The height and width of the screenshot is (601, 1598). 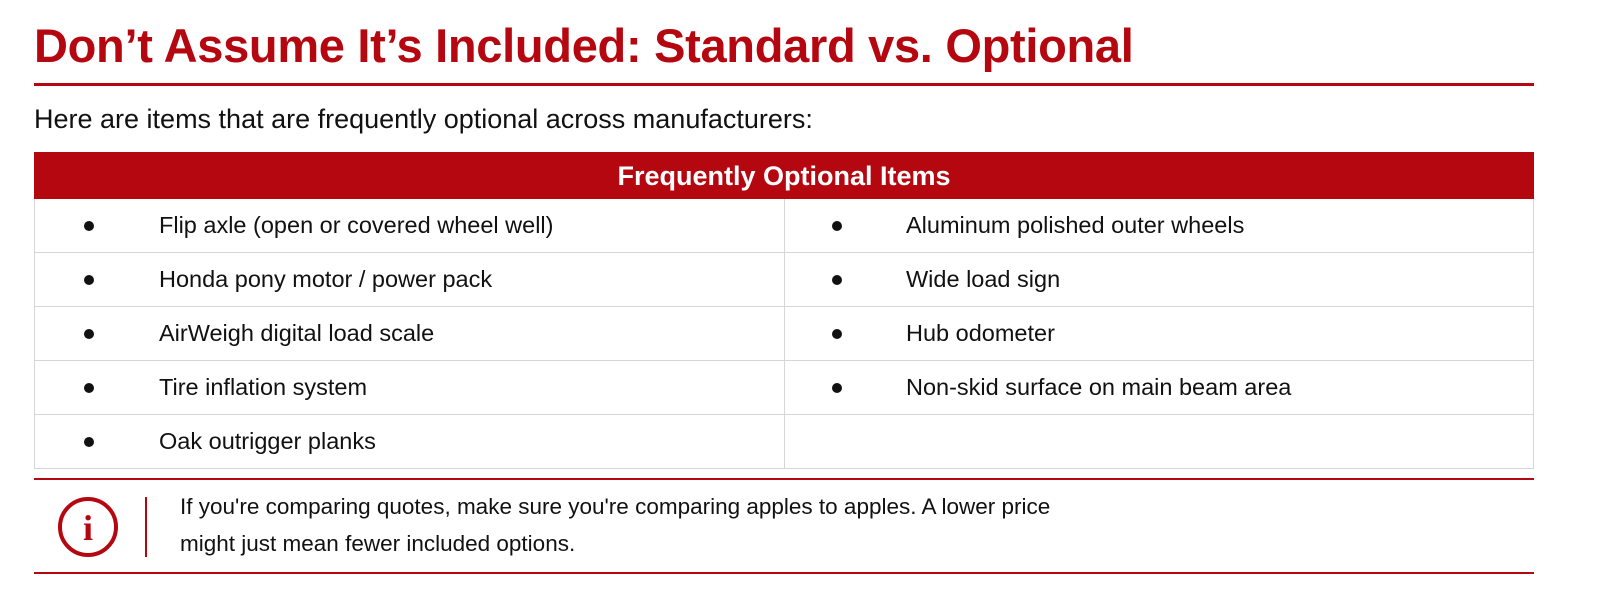 What do you see at coordinates (1159, 279) in the screenshot?
I see `table-cell: Wide load sign` at bounding box center [1159, 279].